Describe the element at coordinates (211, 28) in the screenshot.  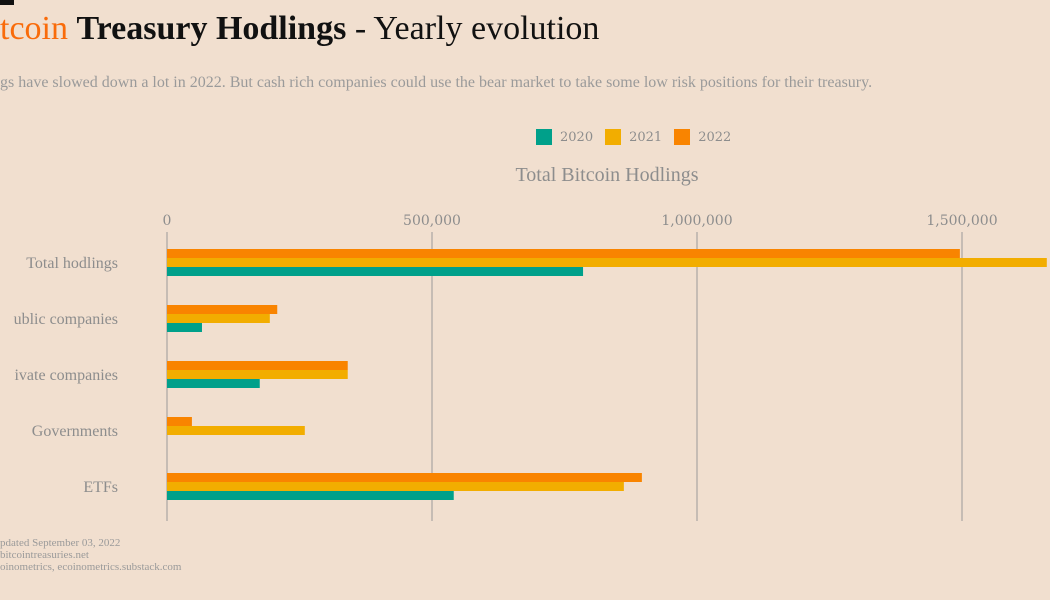
I see `title-bold: Treasury Hodlings` at that location.